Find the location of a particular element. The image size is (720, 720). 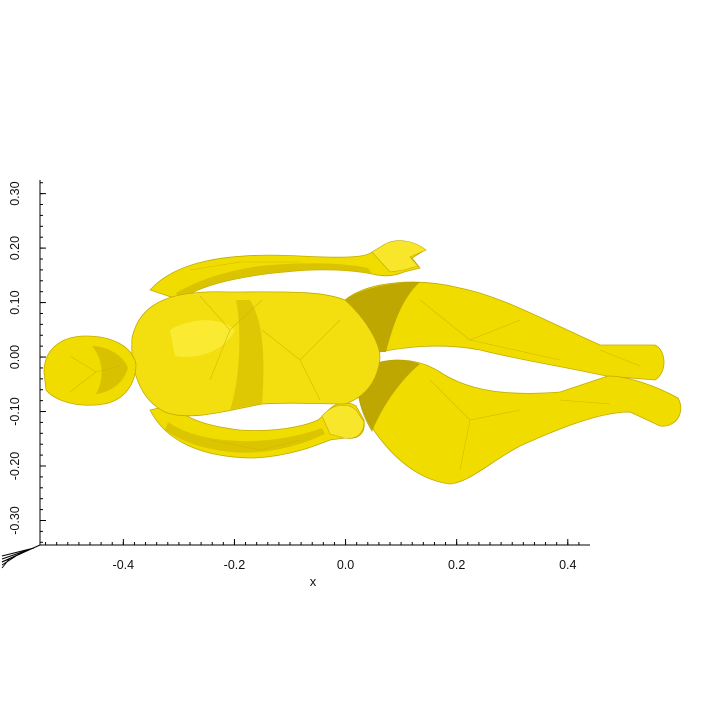

mesh-lower-arm-shade is located at coordinates (245, 437).